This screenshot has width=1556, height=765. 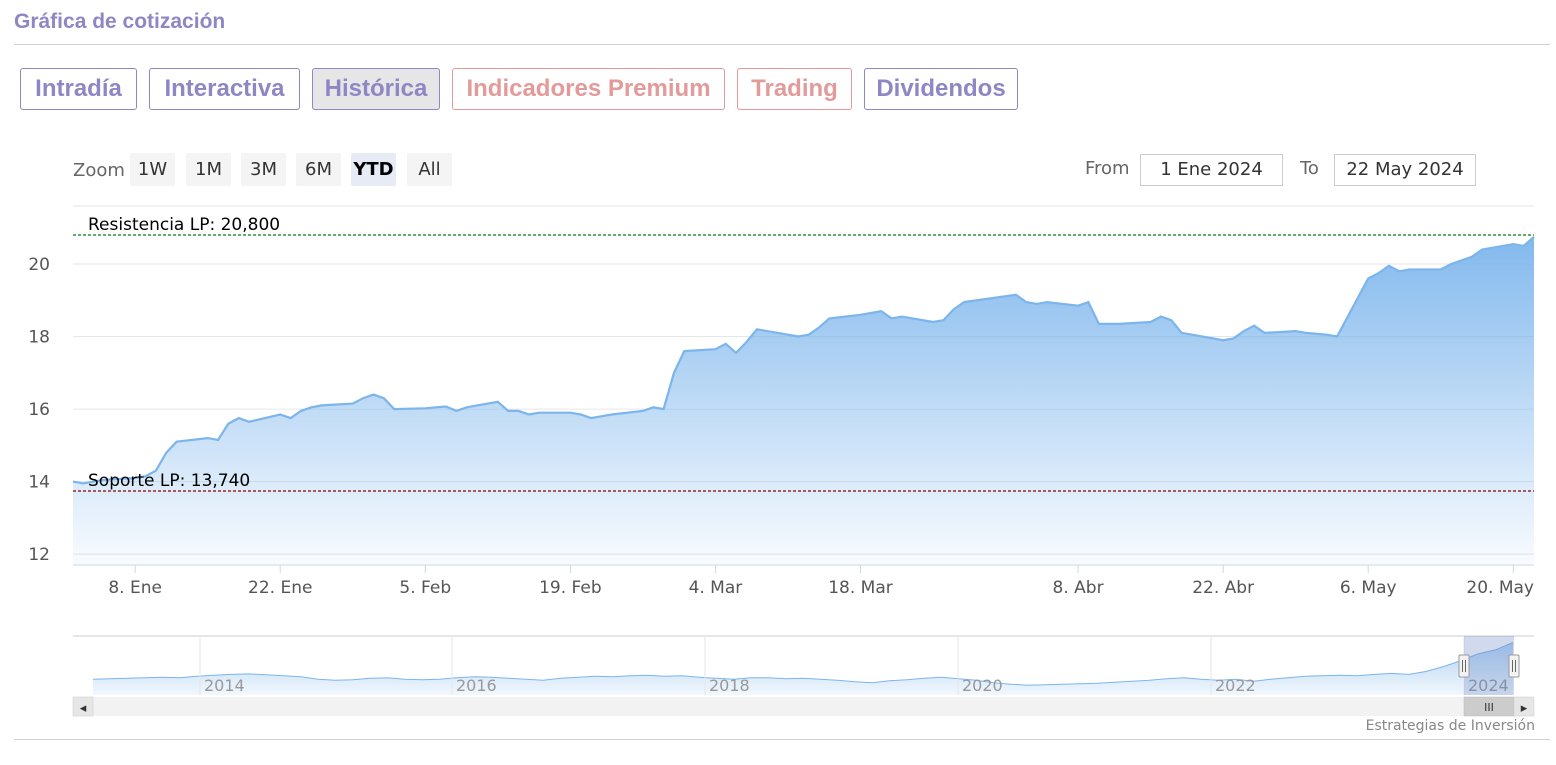 I want to click on scrollbar-right-button, so click(x=1524, y=706).